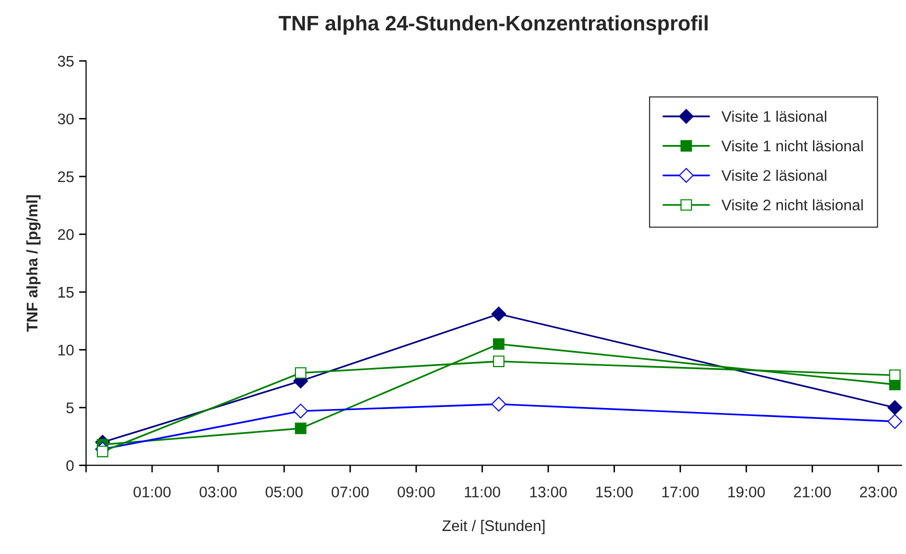 Image resolution: width=906 pixels, height=554 pixels. Describe the element at coordinates (284, 492) in the screenshot. I see `x-tick-label: 05:00` at that location.